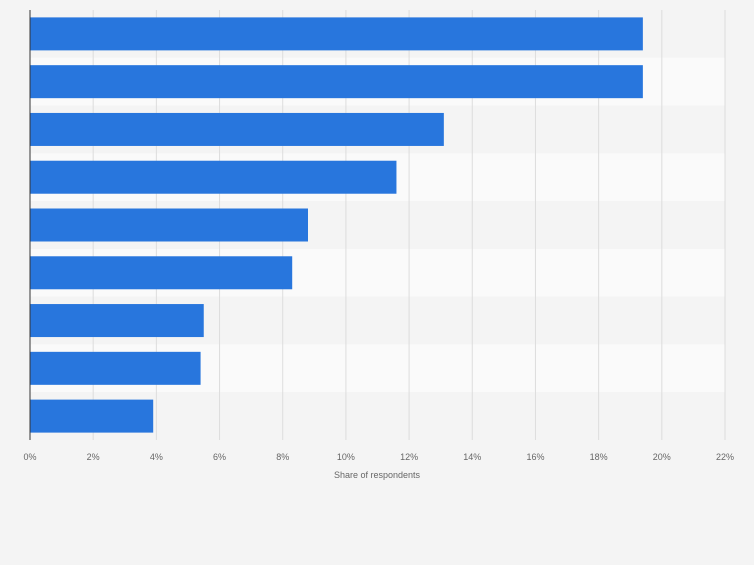 The width and height of the screenshot is (754, 565). I want to click on x-tick-label: 18%, so click(599, 457).